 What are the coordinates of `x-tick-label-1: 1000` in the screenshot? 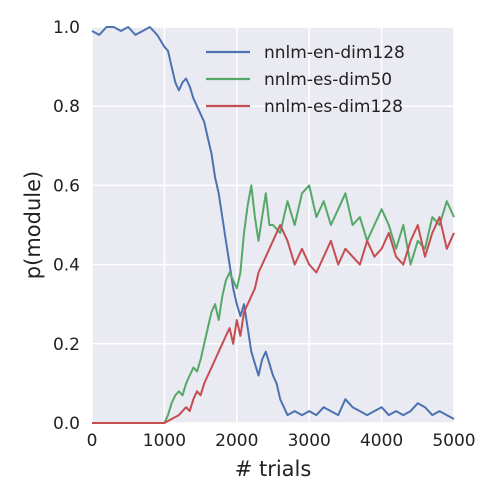 It's located at (164, 441).